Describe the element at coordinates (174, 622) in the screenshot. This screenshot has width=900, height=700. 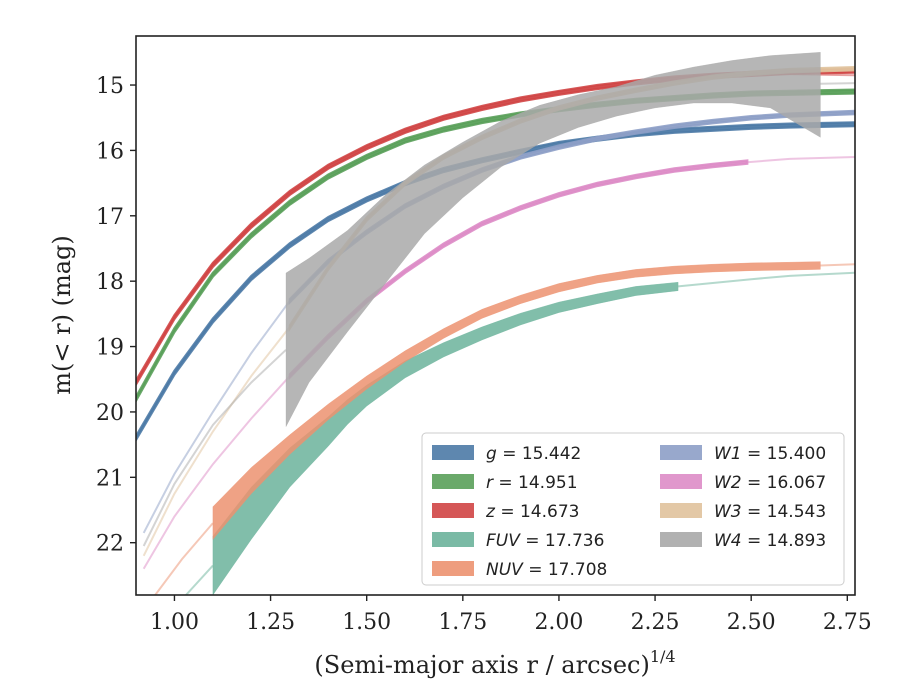
I see `x-tick-label: 1.00` at that location.